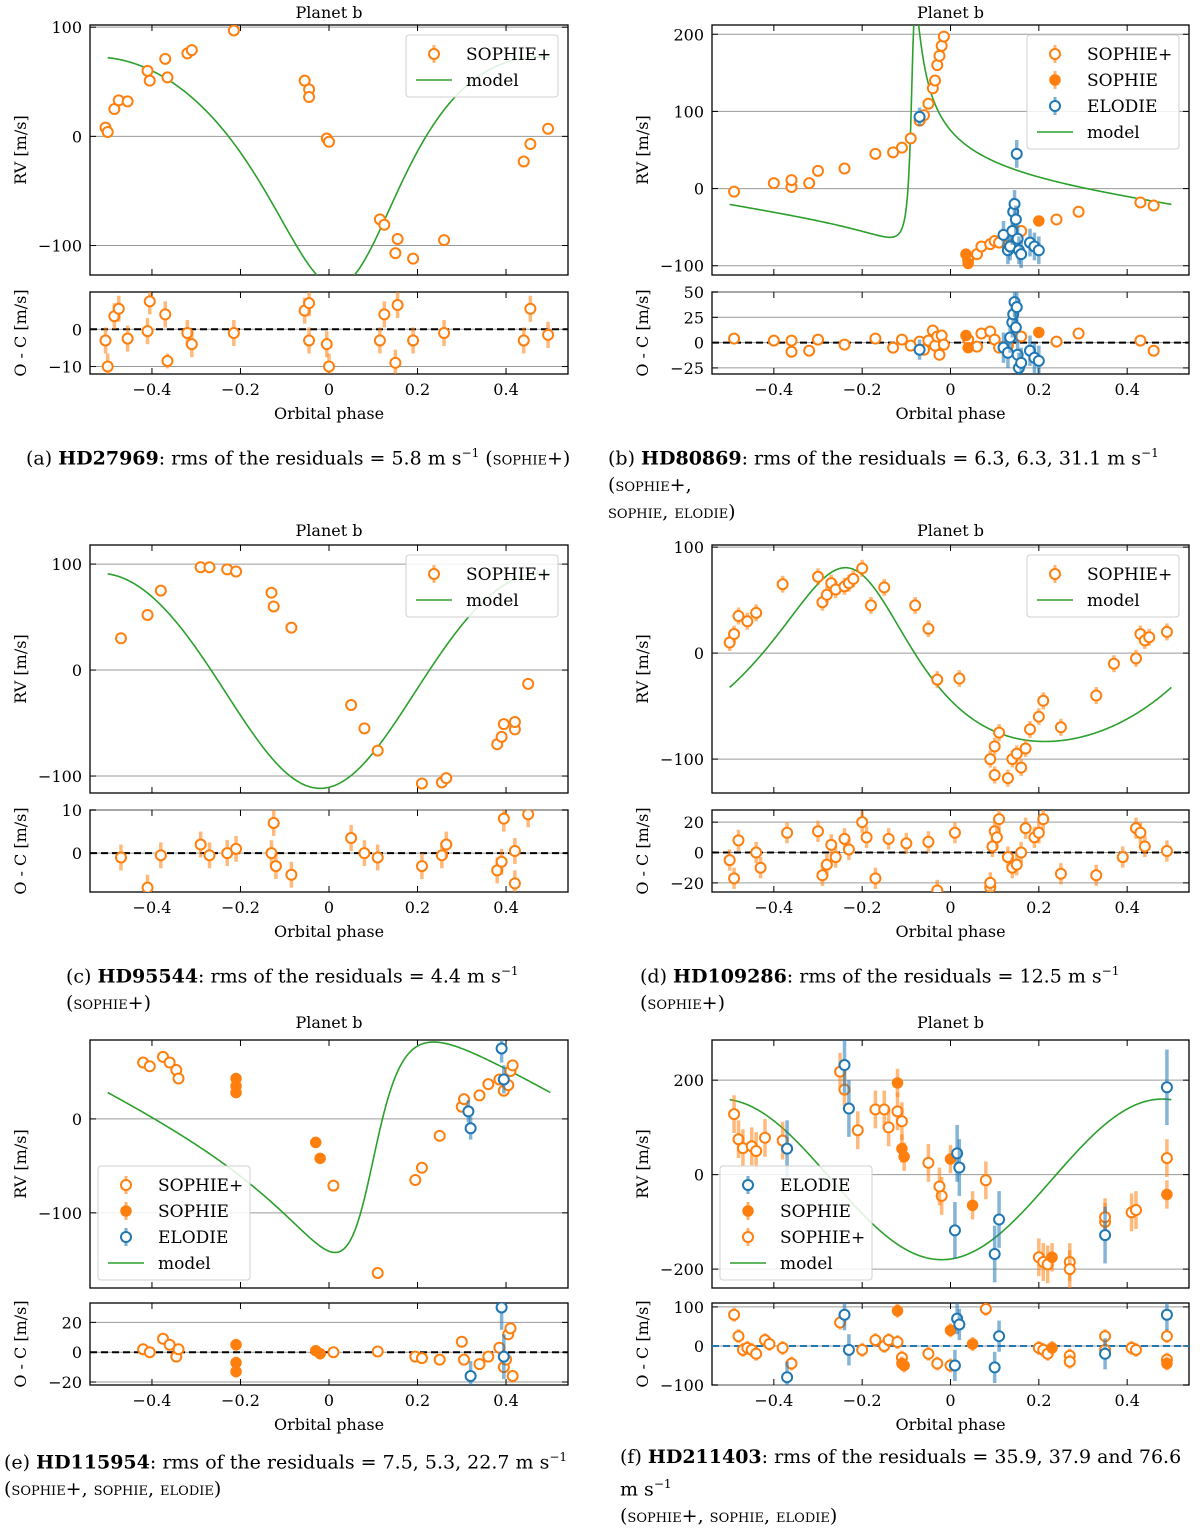 This screenshot has height=1530, width=1200. Describe the element at coordinates (972, 1205) in the screenshot. I see `panel-f-sophie-point` at that location.